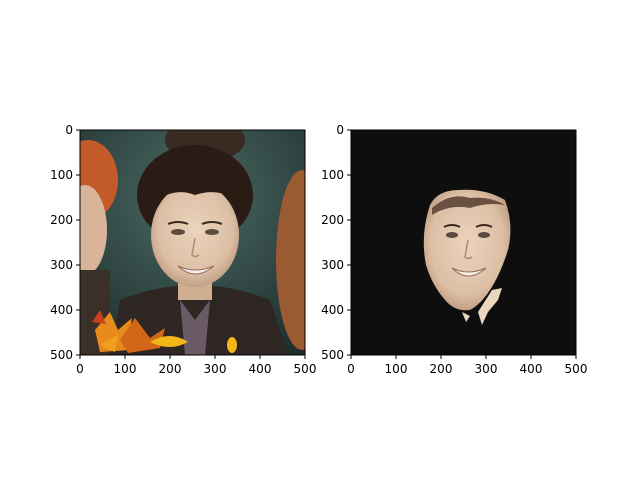  Describe the element at coordinates (396, 369) in the screenshot. I see `right-x-tick-label: 100` at that location.